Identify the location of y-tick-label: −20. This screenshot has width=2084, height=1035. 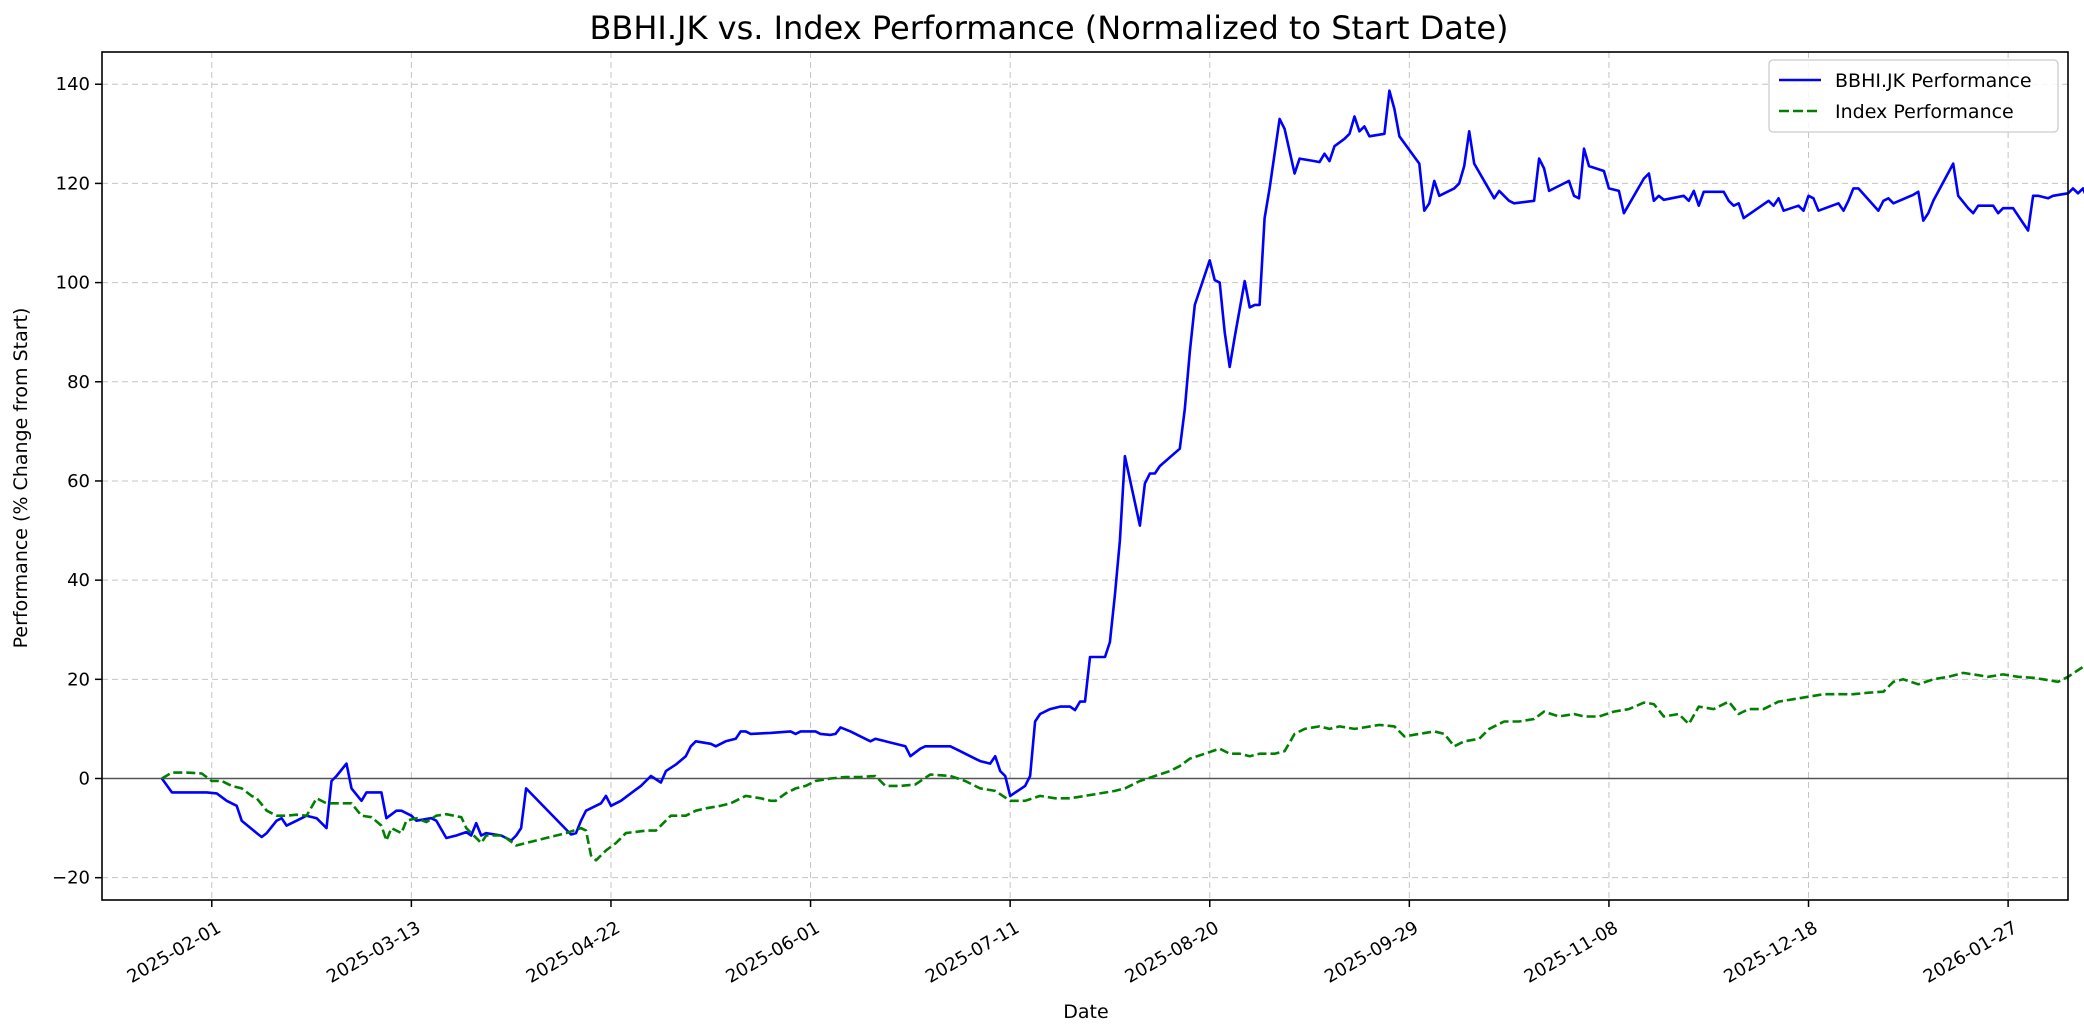
(71, 878).